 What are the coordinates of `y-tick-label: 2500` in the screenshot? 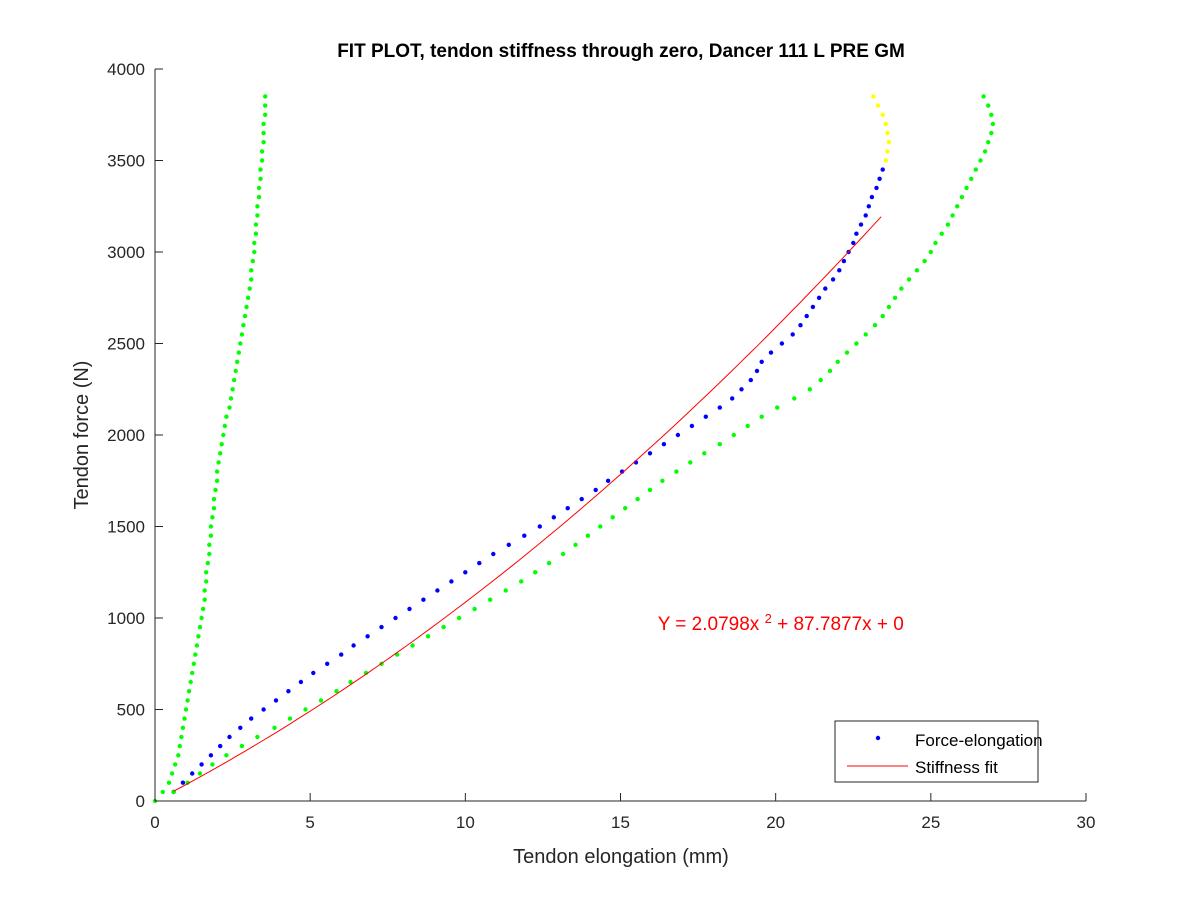 It's located at (126, 344).